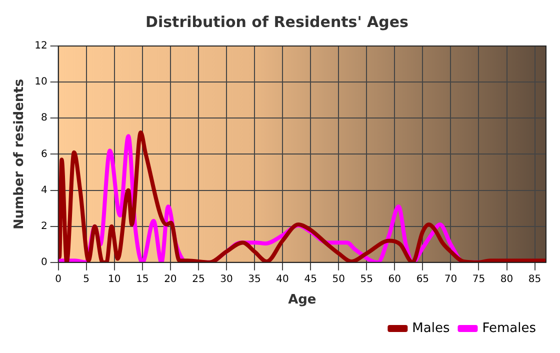 This screenshot has height=353, width=560. Describe the element at coordinates (41, 46) in the screenshot. I see `y-tick-label: 12` at that location.